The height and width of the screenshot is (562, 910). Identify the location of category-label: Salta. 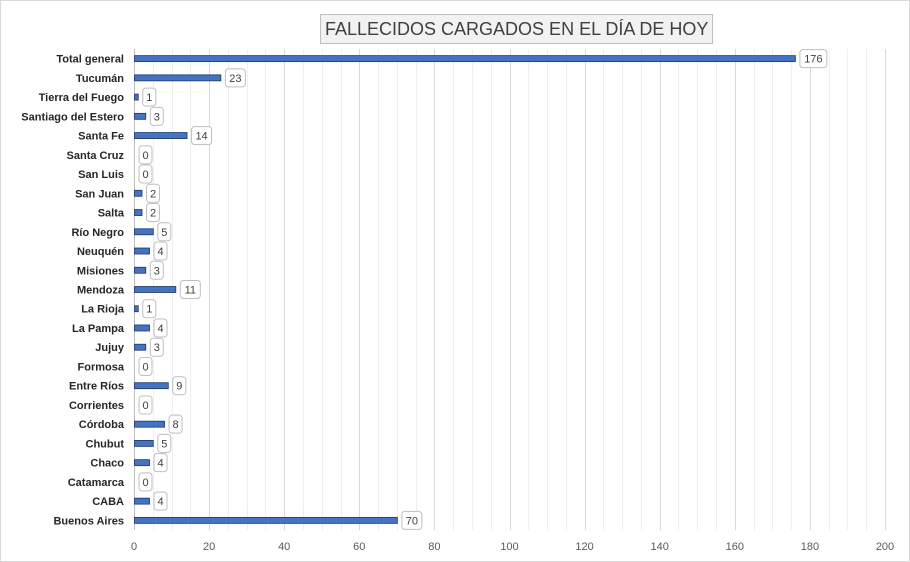
(111, 214).